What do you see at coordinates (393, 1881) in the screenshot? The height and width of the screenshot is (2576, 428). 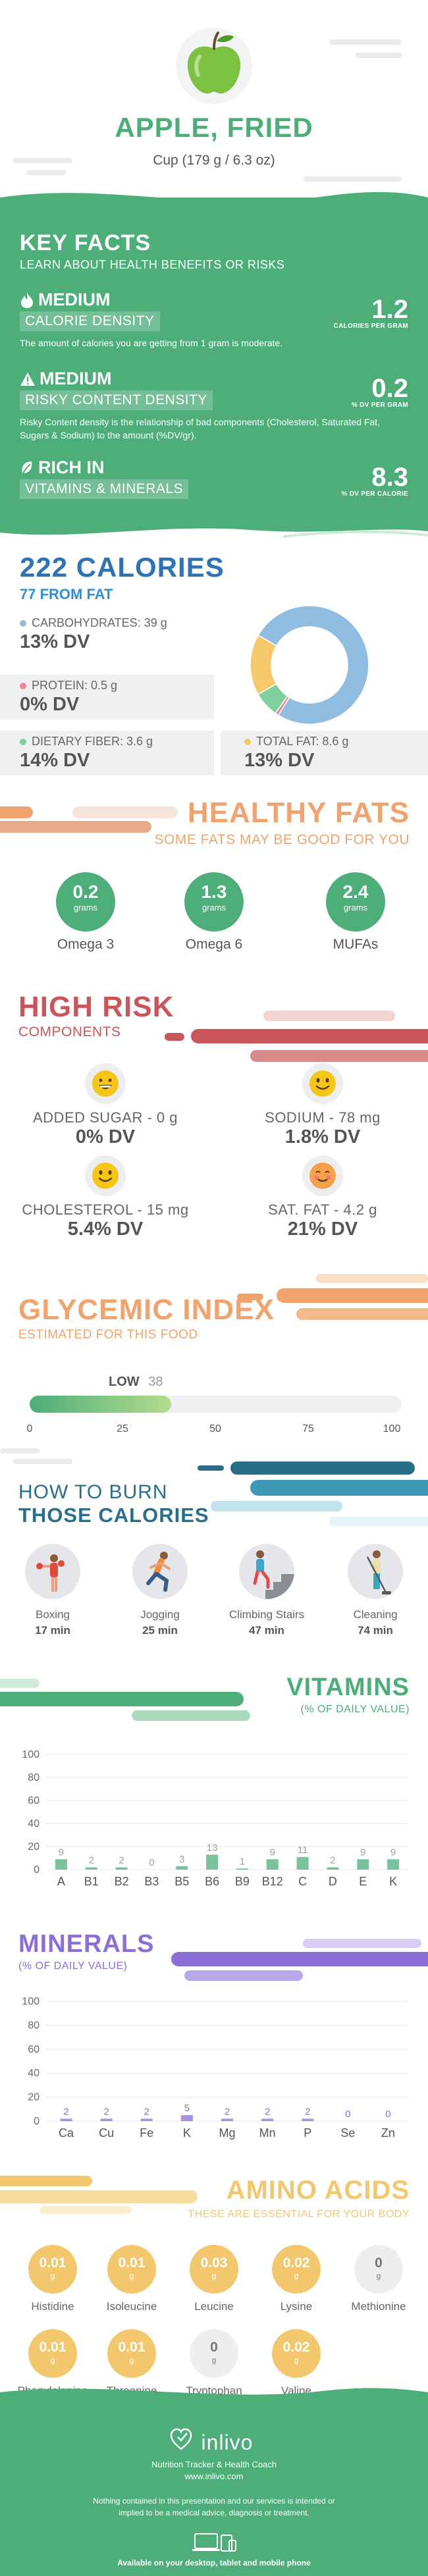 I see `x-tick-label: K` at bounding box center [393, 1881].